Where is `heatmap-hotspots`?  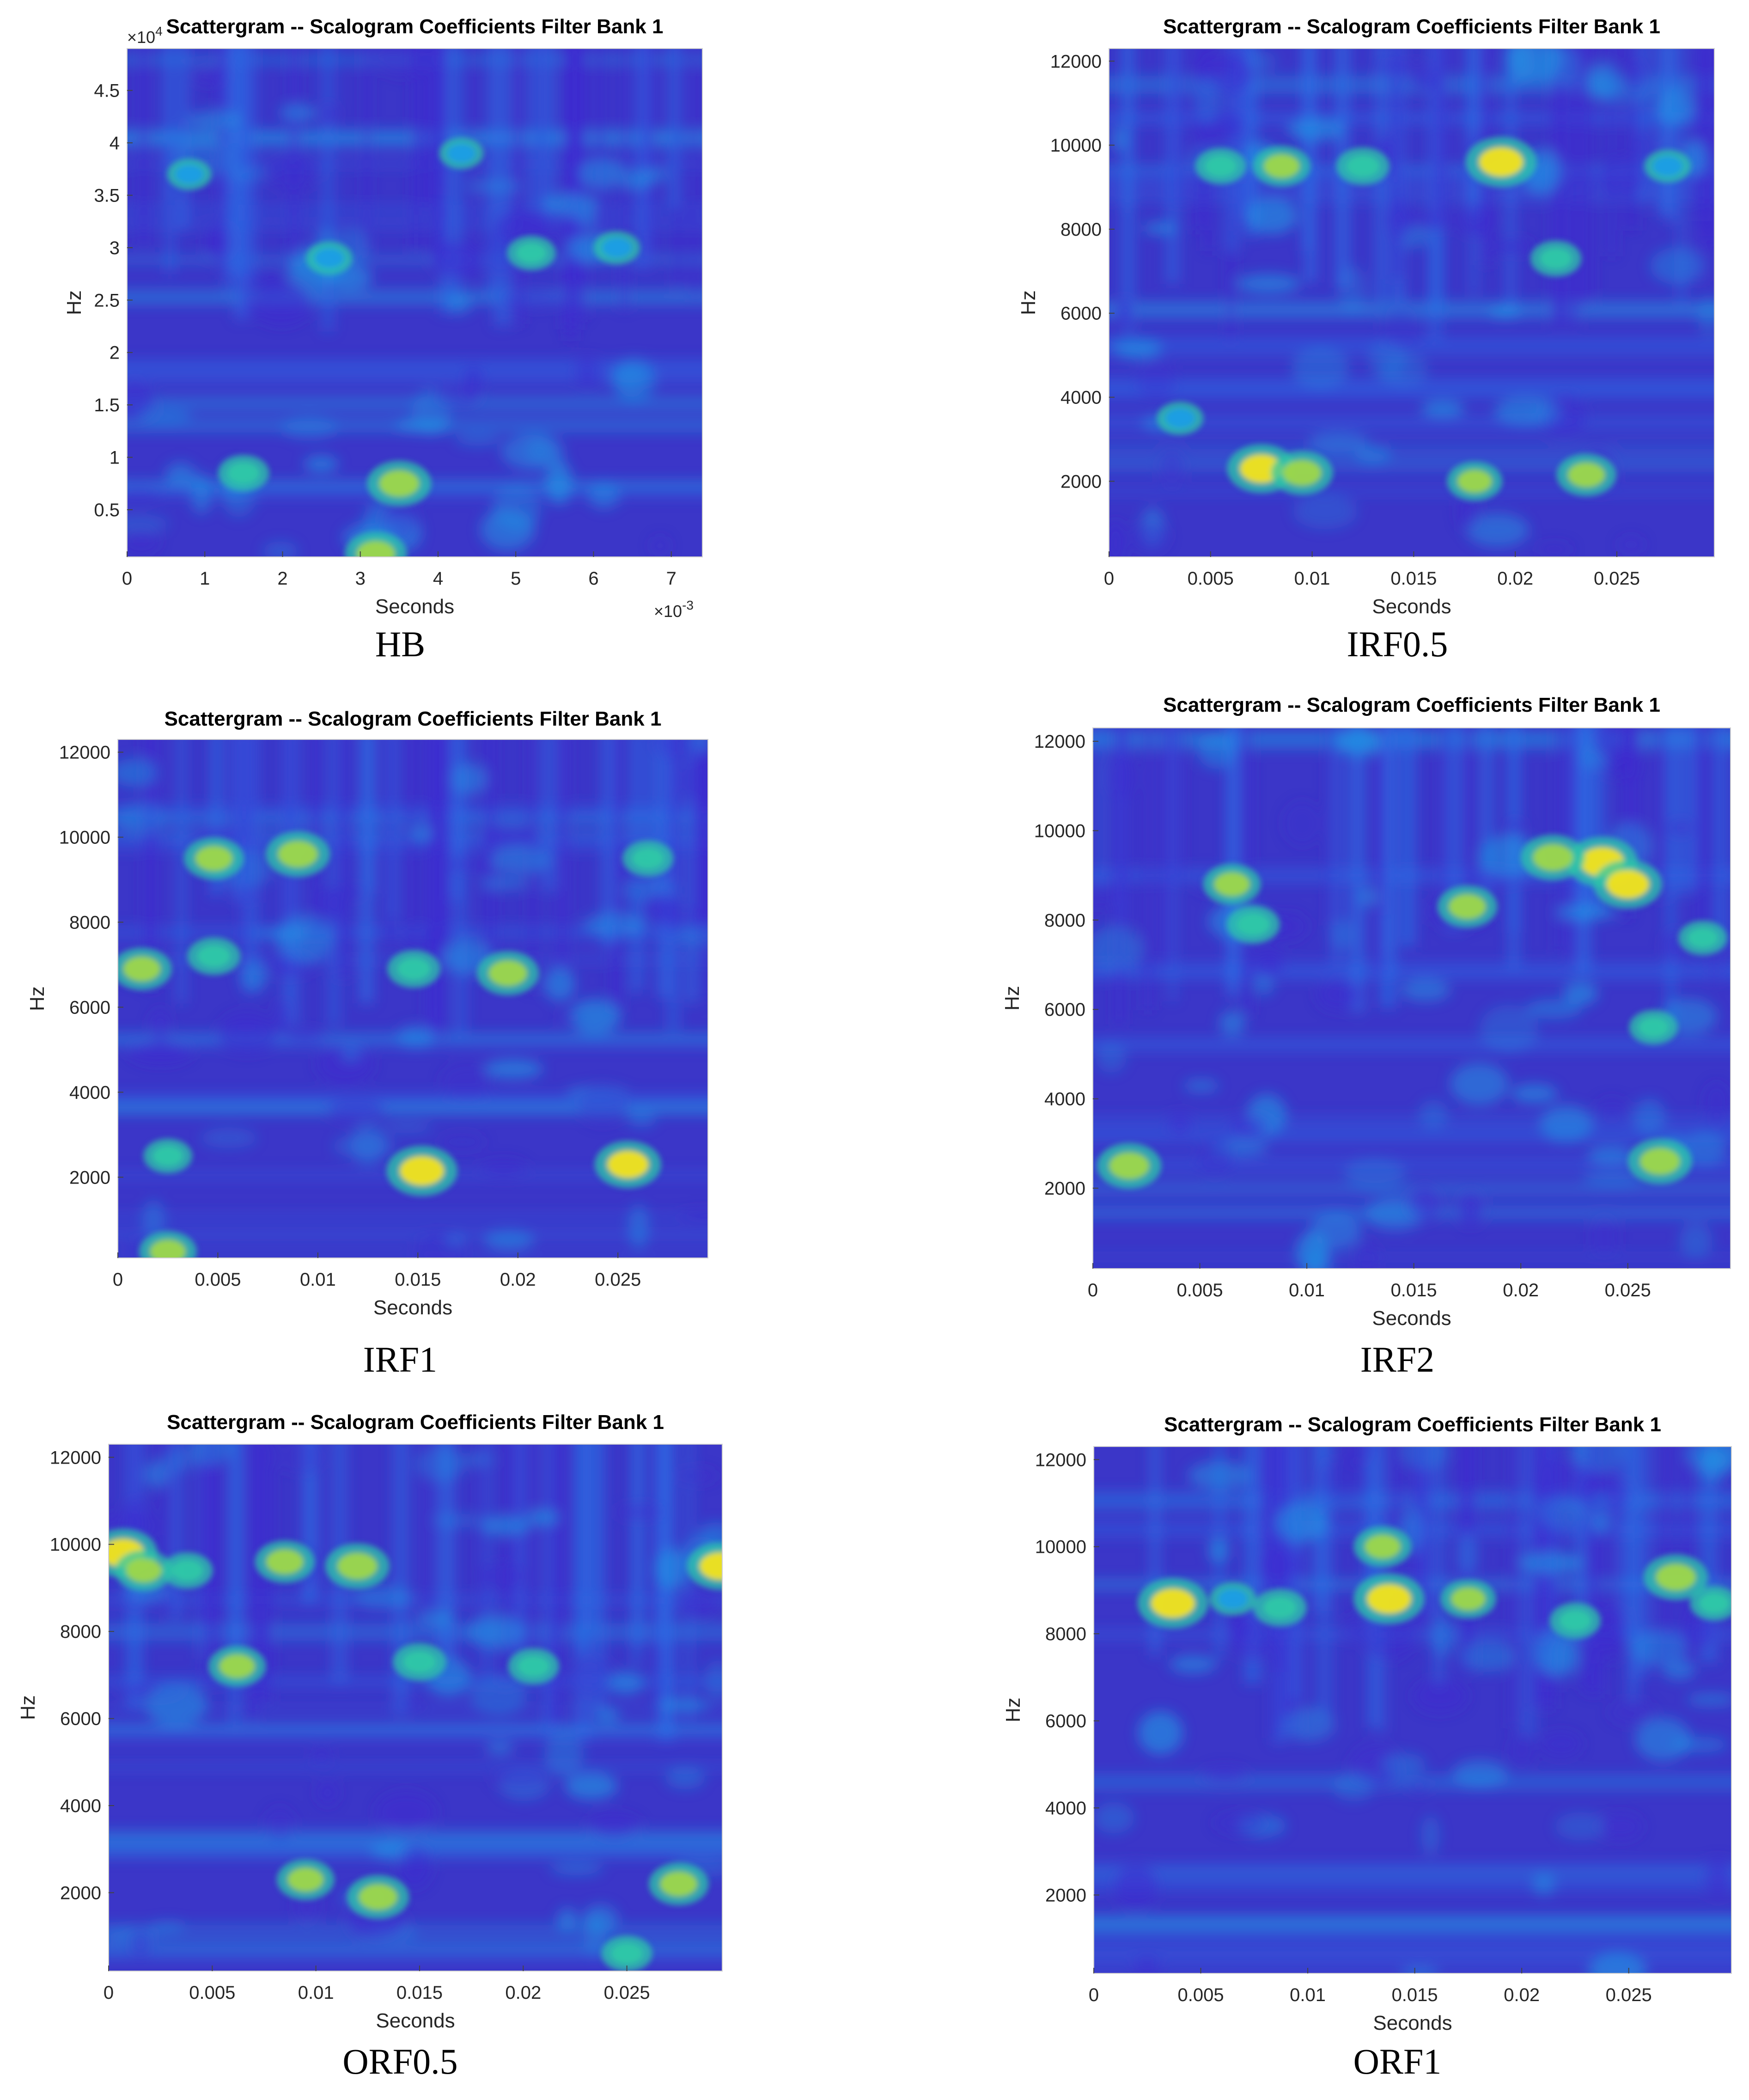
heatmap-hotspots is located at coordinates (403, 347).